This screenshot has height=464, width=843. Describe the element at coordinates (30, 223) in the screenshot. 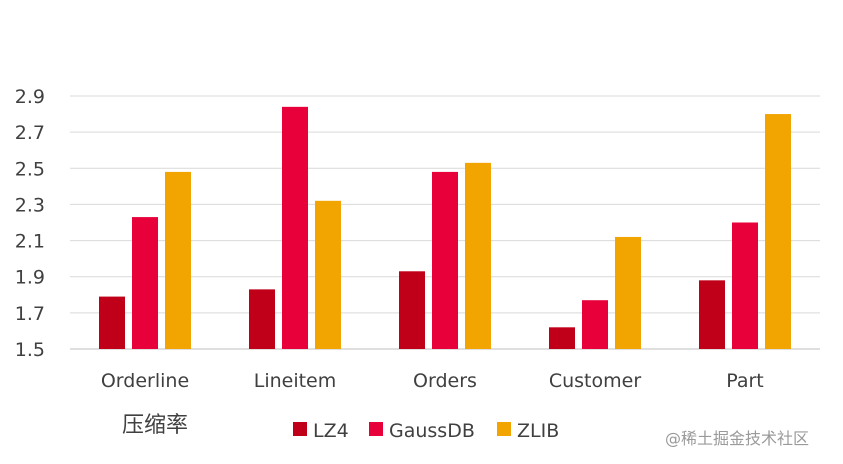

I see `y-axis-ticks: 1.5 1.7 1.9 2.1 2.3 2.5 2.7 2.9` at that location.